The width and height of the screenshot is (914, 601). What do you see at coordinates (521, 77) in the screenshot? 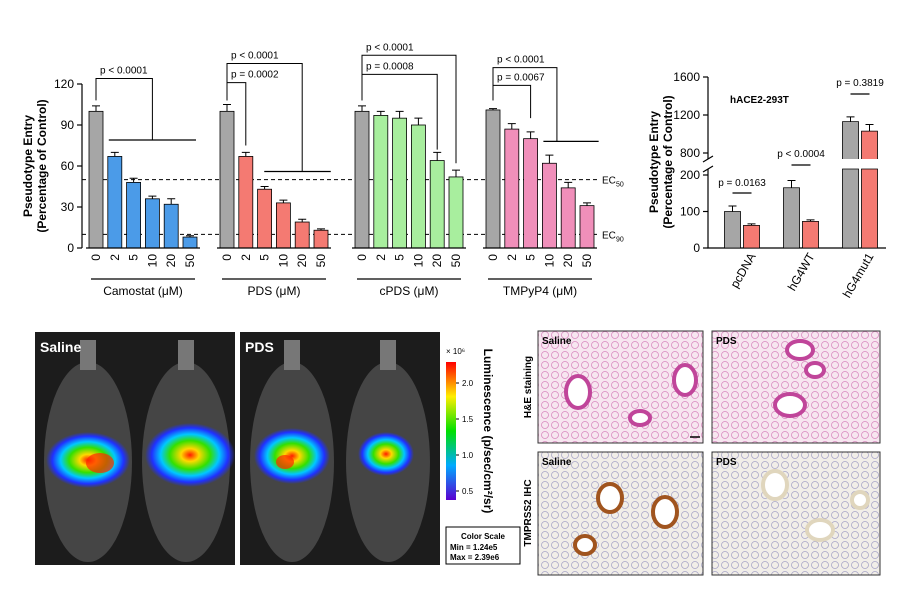
I see `p-value: p = 0.0067` at bounding box center [521, 77].